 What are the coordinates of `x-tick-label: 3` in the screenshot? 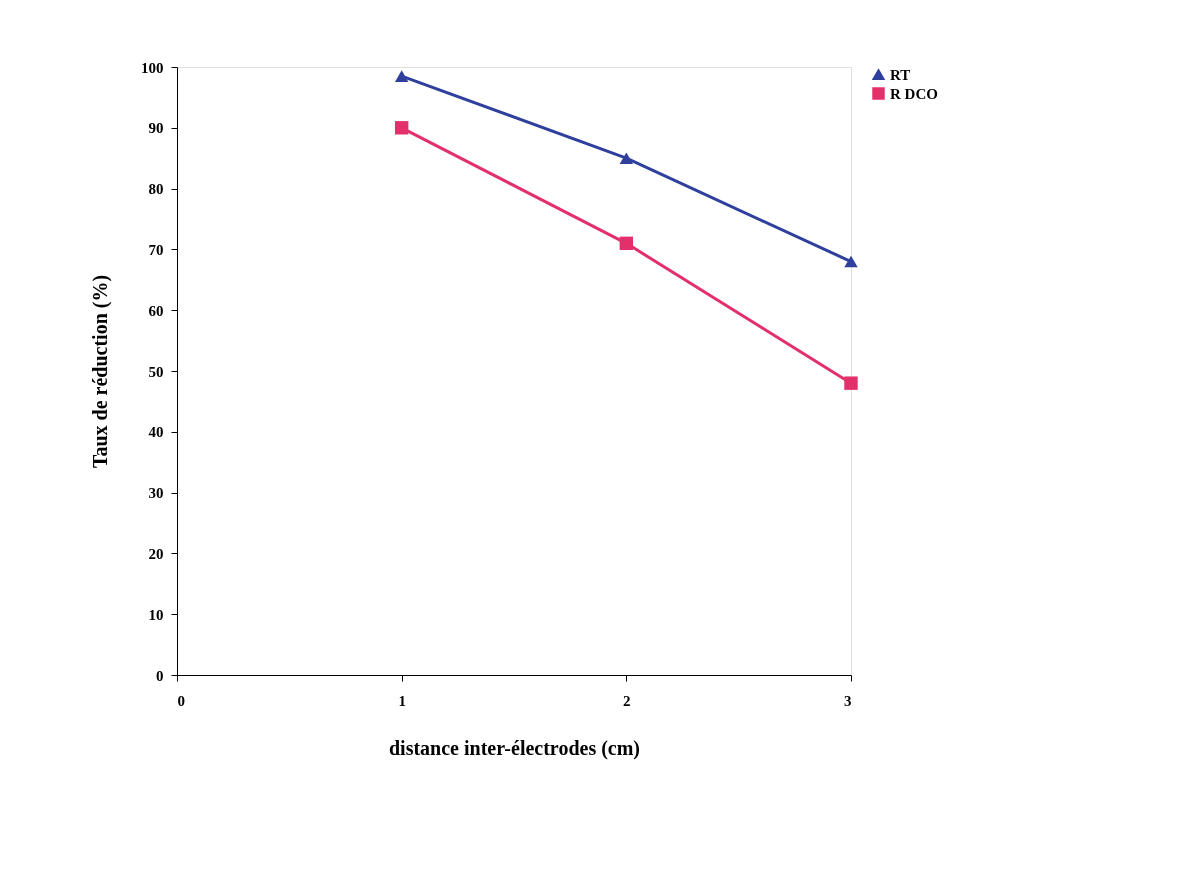 It's located at (848, 700).